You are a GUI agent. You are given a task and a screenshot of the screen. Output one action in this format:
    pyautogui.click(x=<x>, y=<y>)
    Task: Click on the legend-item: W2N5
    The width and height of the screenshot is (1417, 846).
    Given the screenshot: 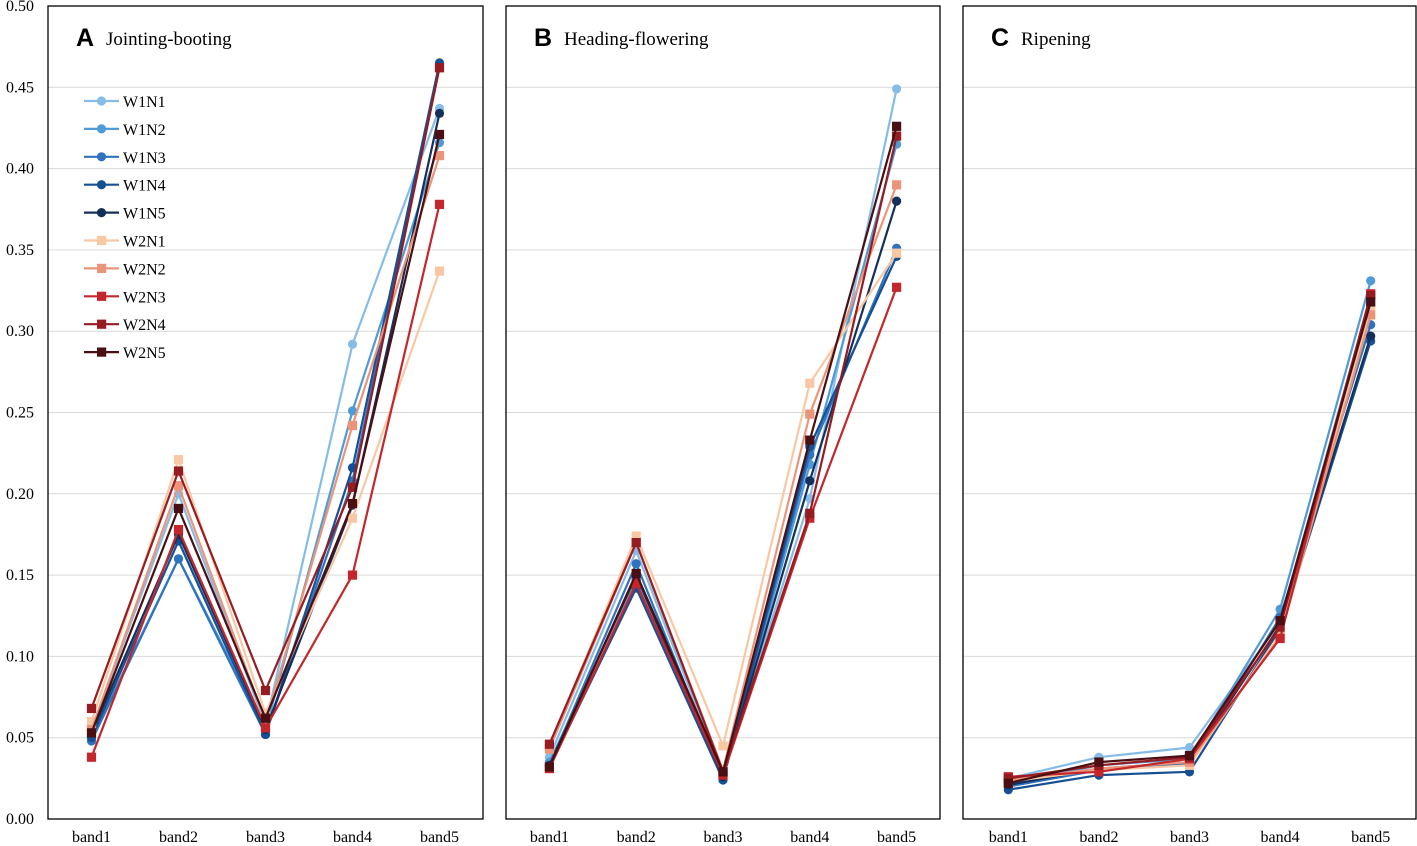 What is the action you would take?
    pyautogui.click(x=125, y=353)
    